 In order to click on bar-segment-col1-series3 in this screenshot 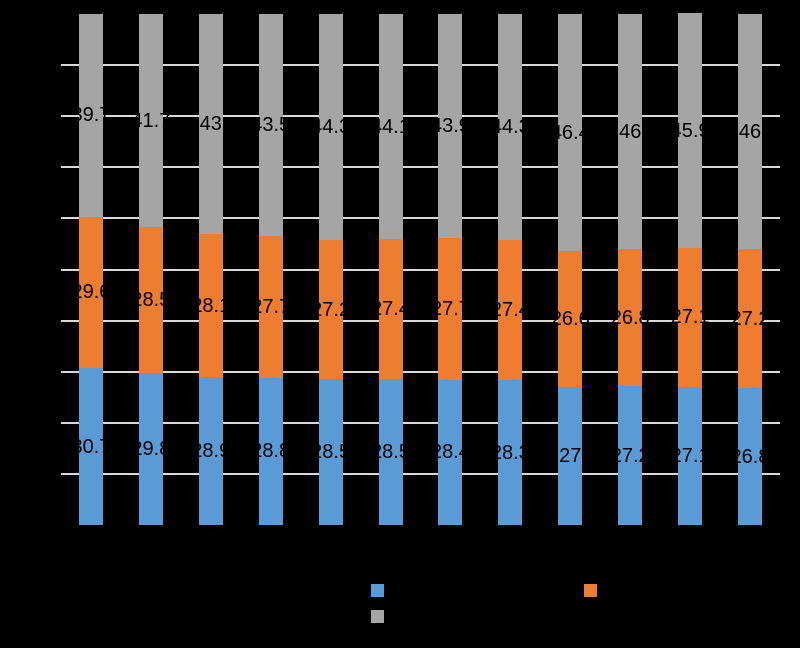, I will do `click(90, 115)`.